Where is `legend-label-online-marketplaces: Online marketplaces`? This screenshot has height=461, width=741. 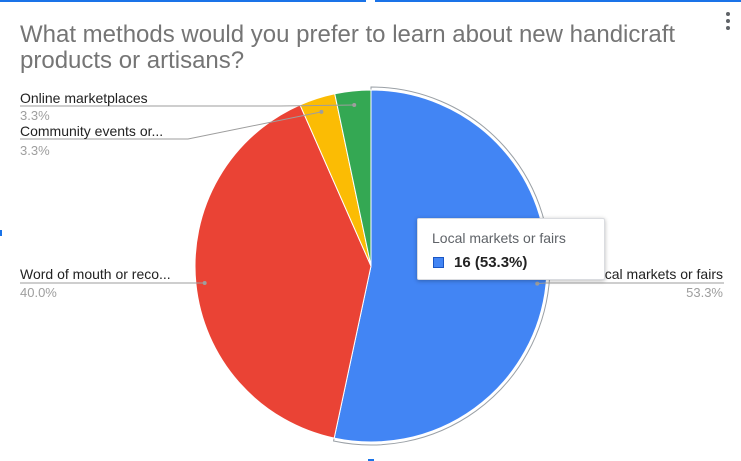 legend-label-online-marketplaces: Online marketplaces is located at coordinates (84, 98).